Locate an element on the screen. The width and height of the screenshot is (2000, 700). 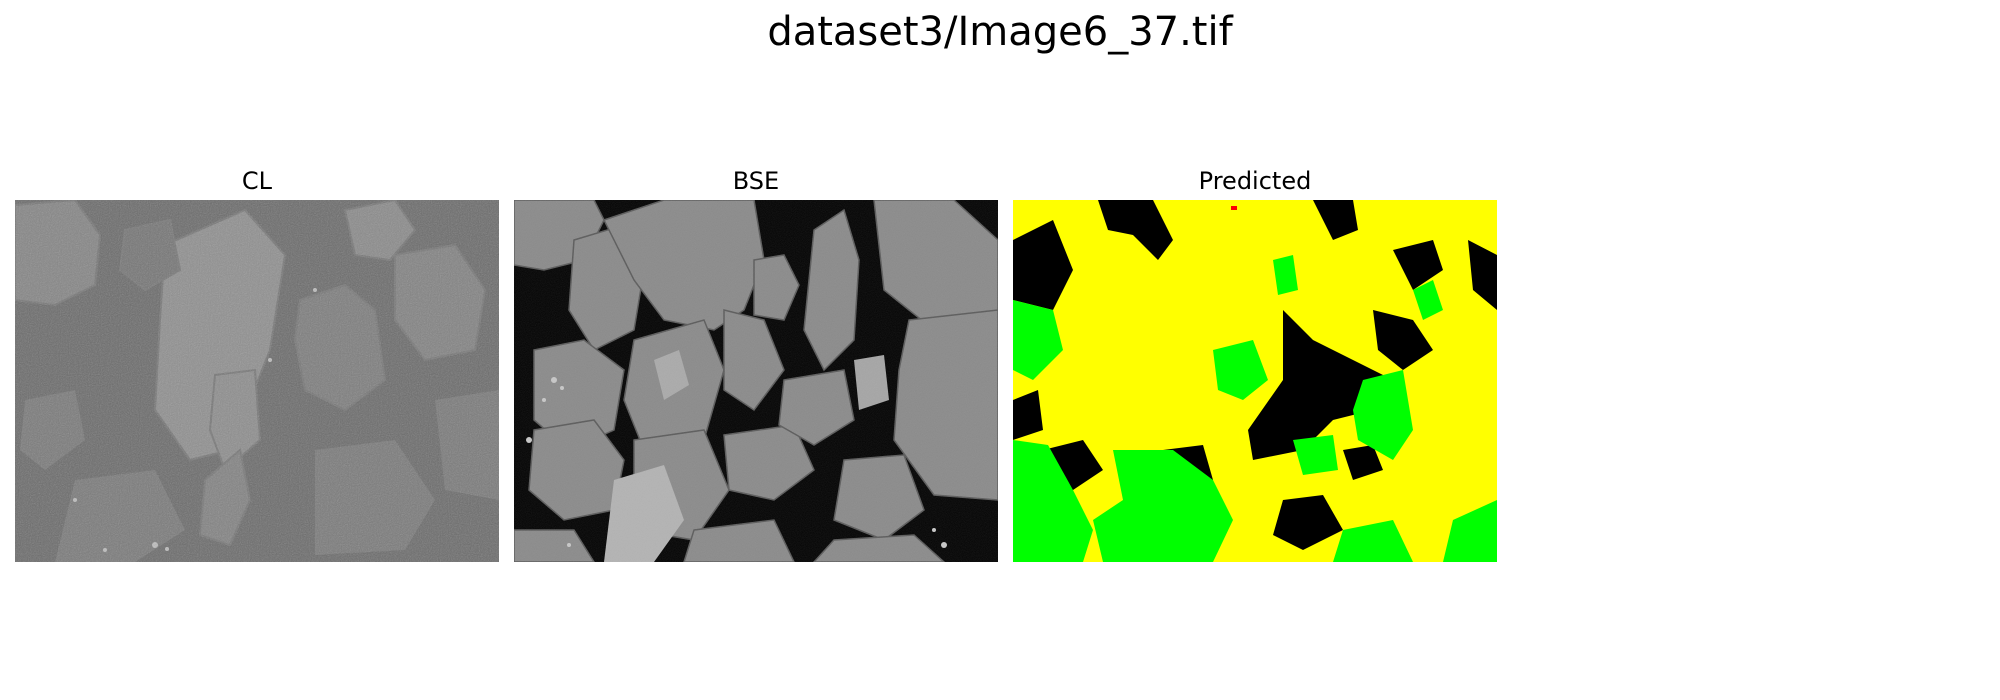
bse-image is located at coordinates (756, 381).